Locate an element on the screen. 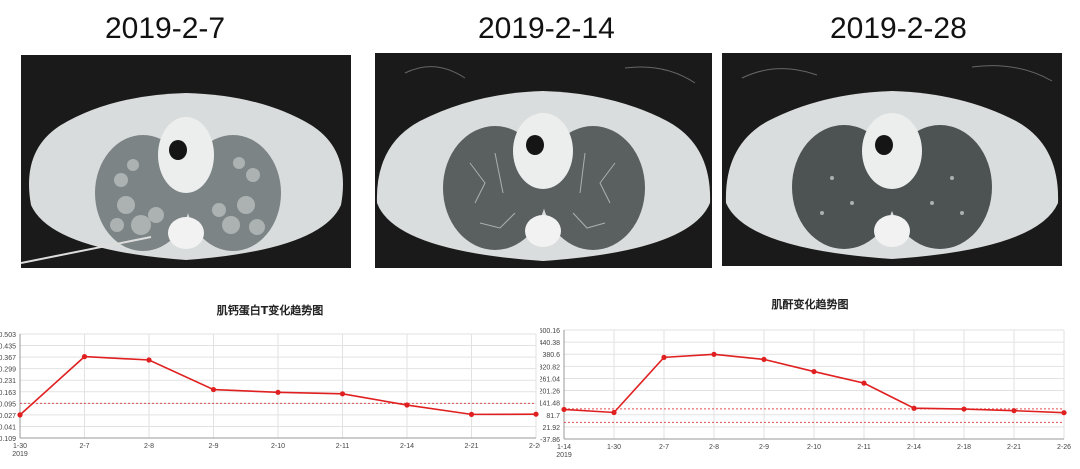 This screenshot has height=469, width=1080. y-tick-label: 0.367 is located at coordinates (8, 358).